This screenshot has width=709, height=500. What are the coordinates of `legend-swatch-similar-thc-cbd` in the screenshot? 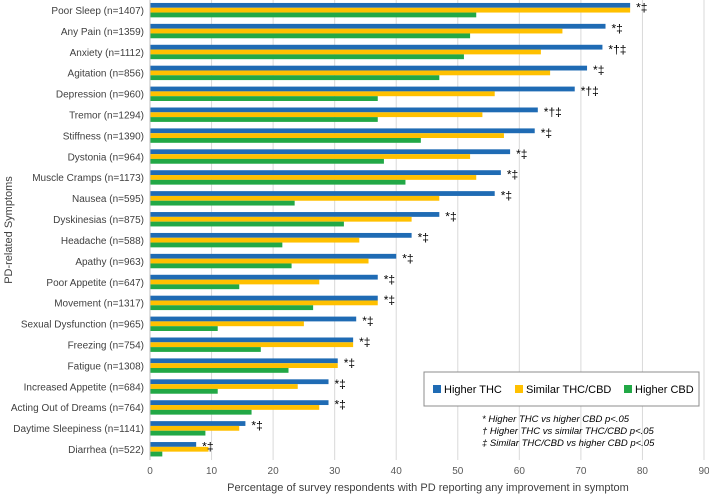 It's located at (519, 389).